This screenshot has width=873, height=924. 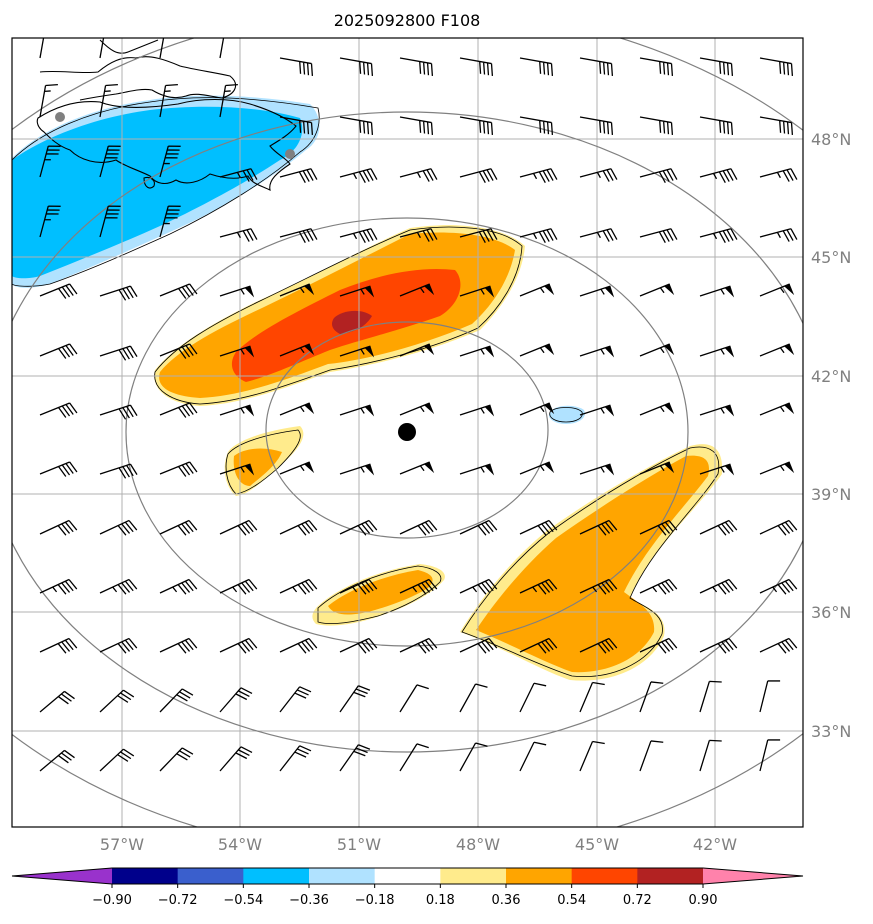 What do you see at coordinates (157, 192) in the screenshot?
I see `negative-region-dark` at bounding box center [157, 192].